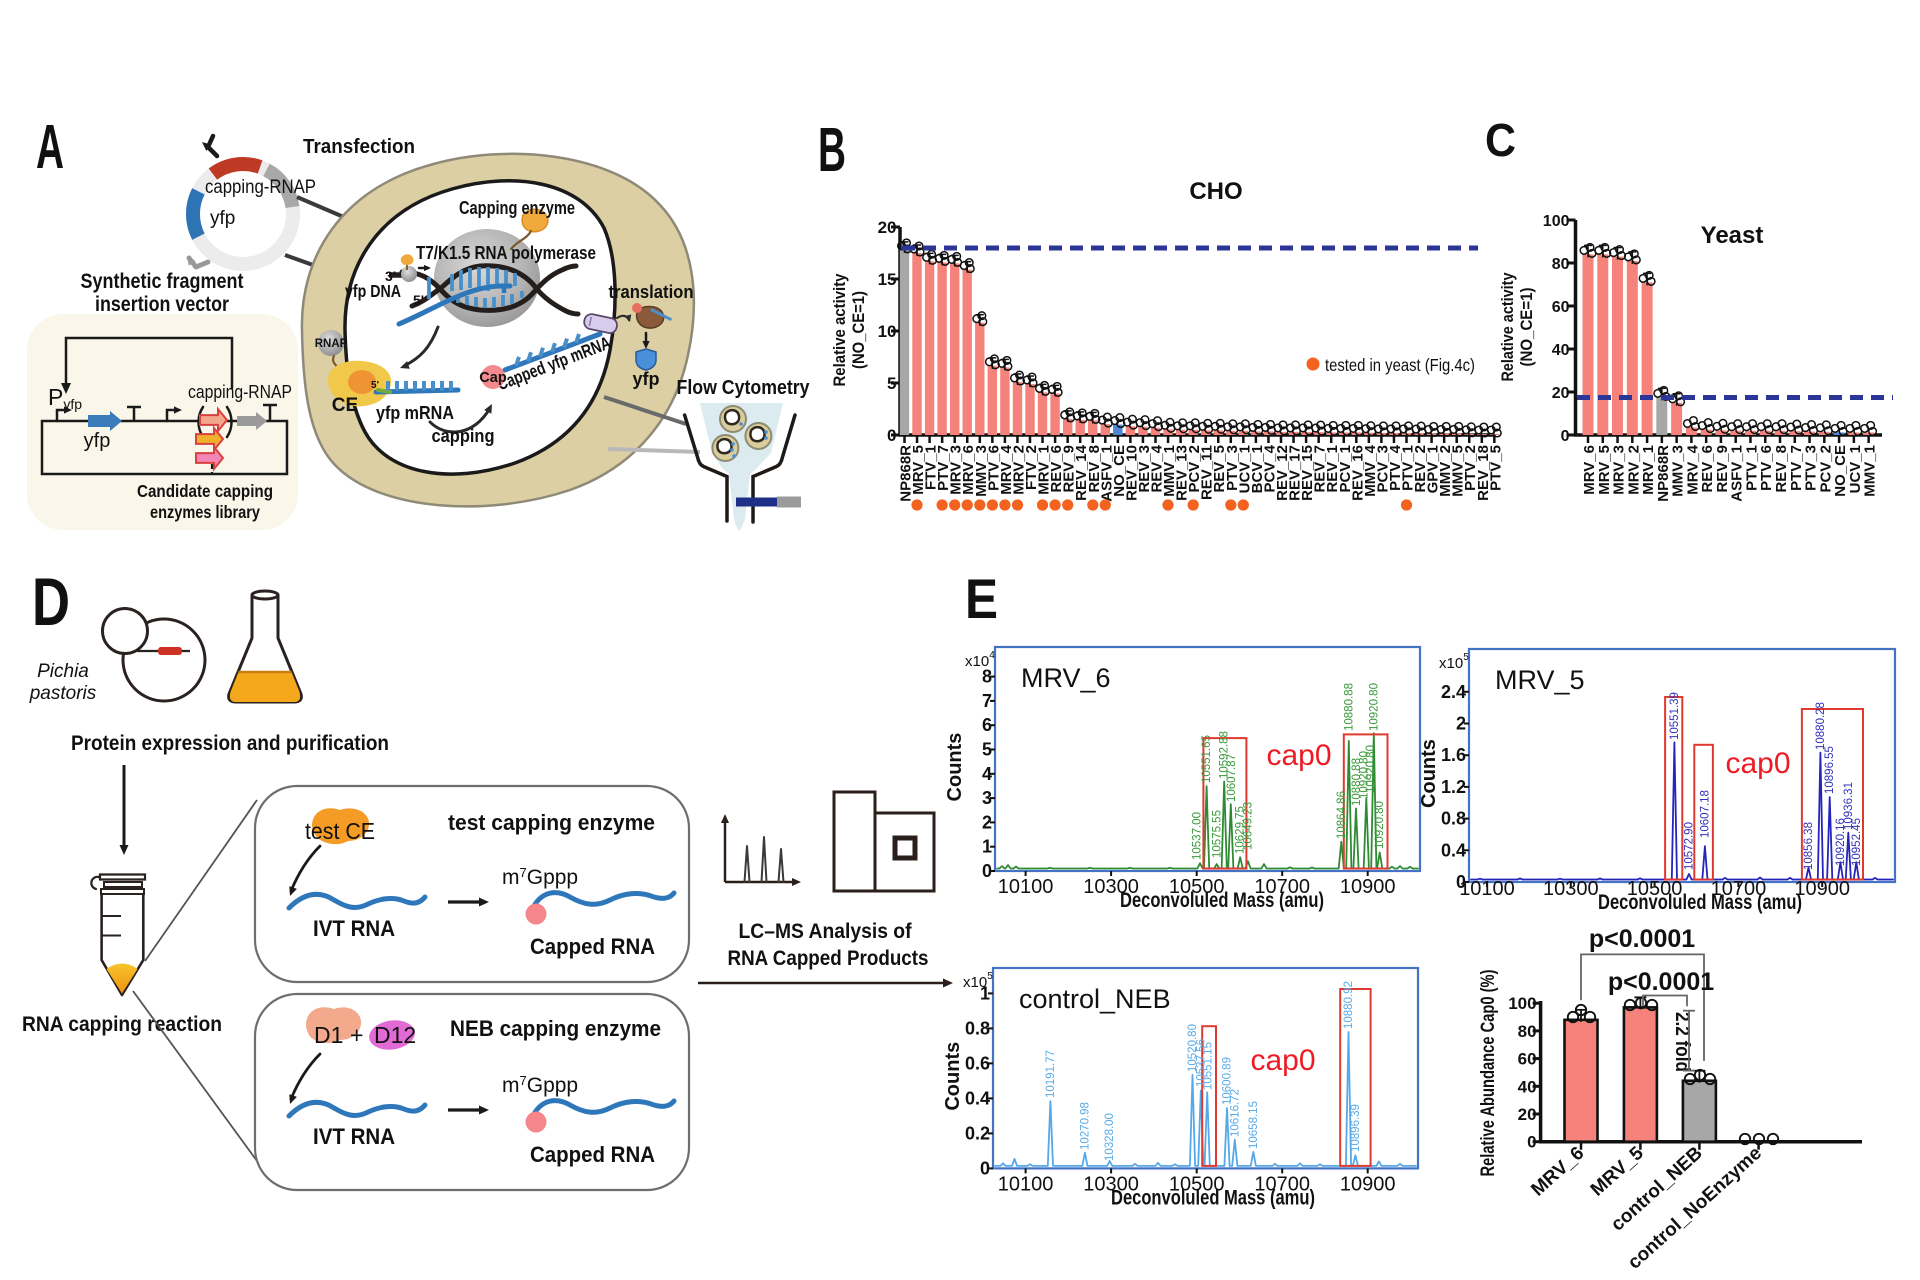 The height and width of the screenshot is (1280, 1920). Describe the element at coordinates (1345, 469) in the screenshot. I see `svg-text: PCV_1` at that location.